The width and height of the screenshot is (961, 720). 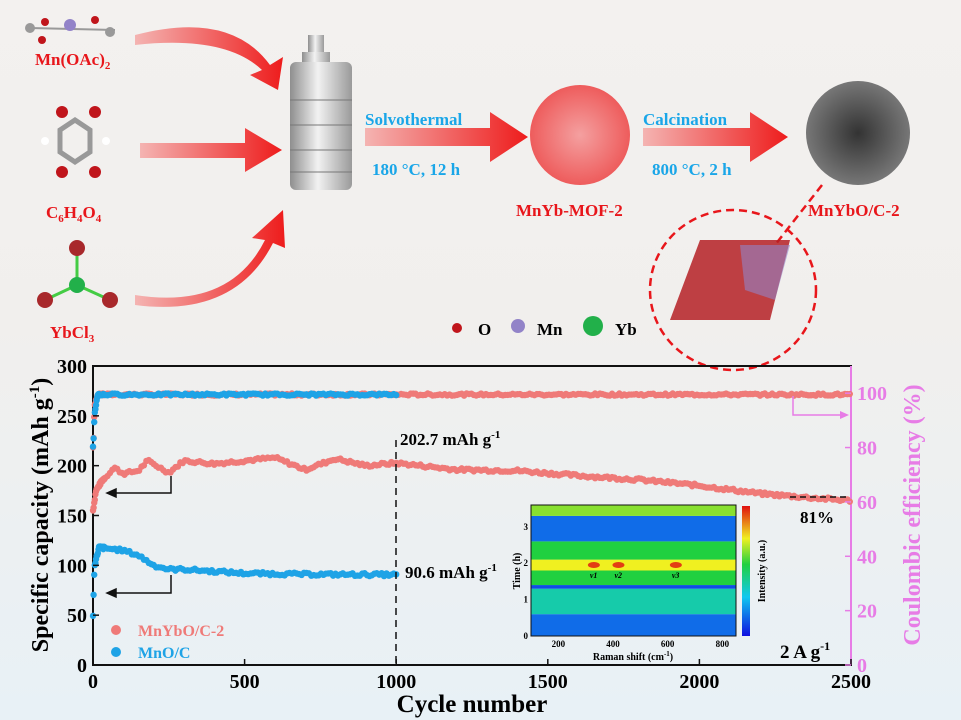 I want to click on y-tick-label: 250, so click(x=72, y=417).